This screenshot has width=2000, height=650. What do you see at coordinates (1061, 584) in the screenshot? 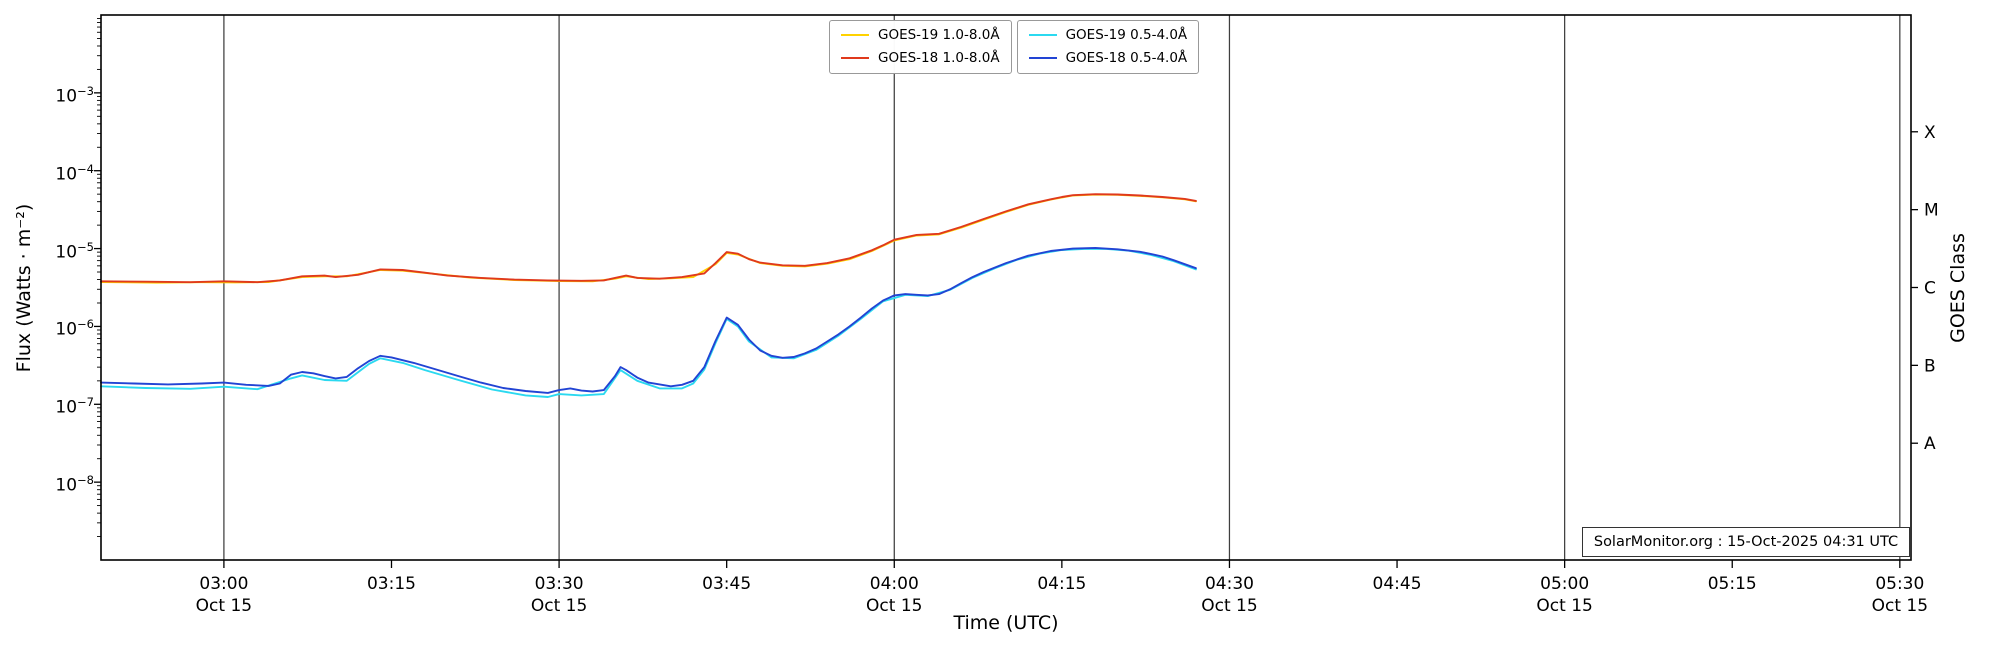
I see `x-tick-label: 04:15` at bounding box center [1061, 584].